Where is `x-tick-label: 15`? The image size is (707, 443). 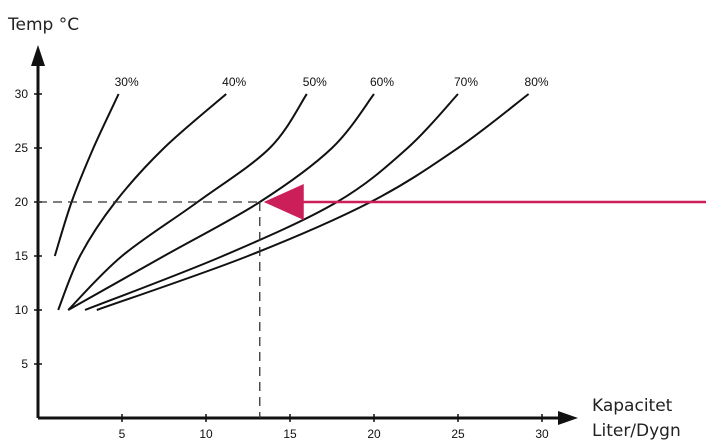 x-tick-label: 15 is located at coordinates (290, 434).